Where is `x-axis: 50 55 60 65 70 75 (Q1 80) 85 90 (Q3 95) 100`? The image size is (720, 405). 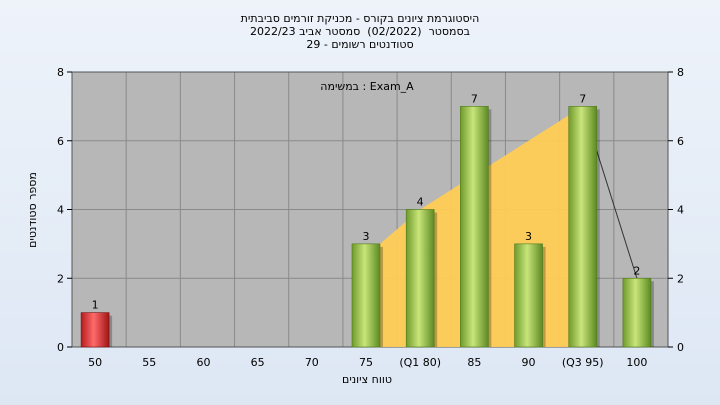 x-axis: 50 55 60 65 70 75 (Q1 80) 85 90 (Q3 95) 100 is located at coordinates (367, 362).